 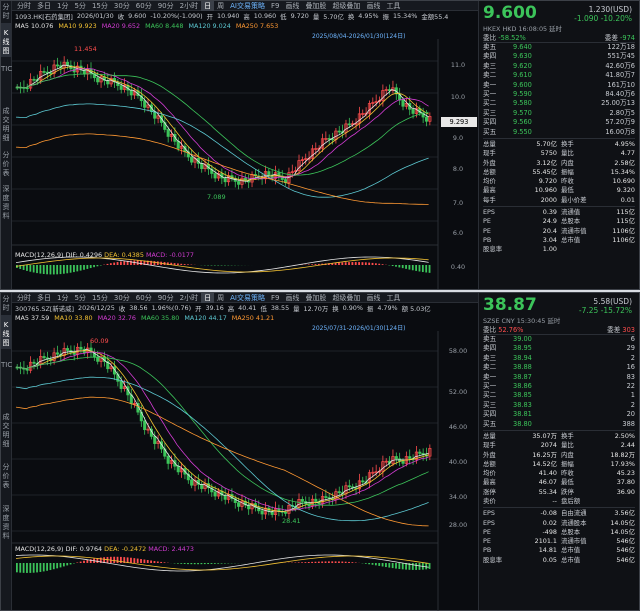 What do you see at coordinates (616, 249) in the screenshot?
I see `stat-value` at bounding box center [616, 249].